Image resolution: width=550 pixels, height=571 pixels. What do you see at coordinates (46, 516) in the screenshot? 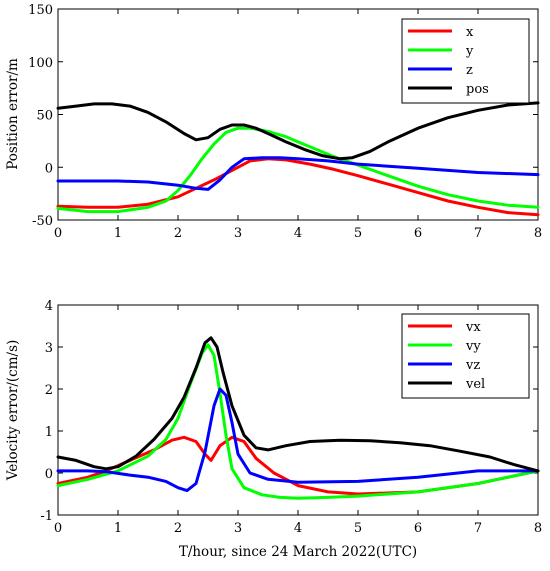
I see `y-tick-label: -1` at bounding box center [46, 516].